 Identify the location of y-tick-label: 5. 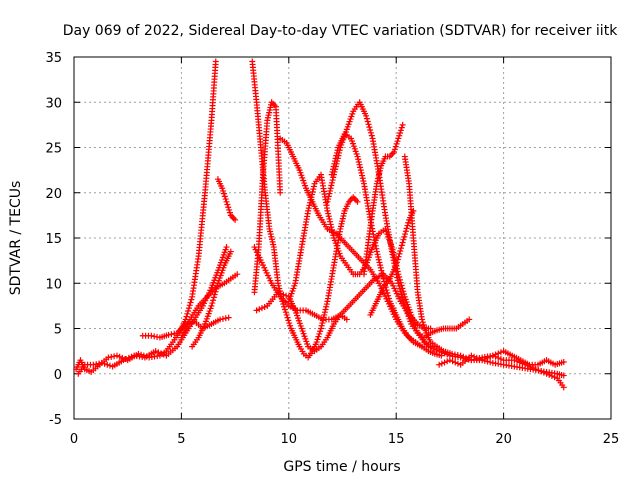
(58, 330).